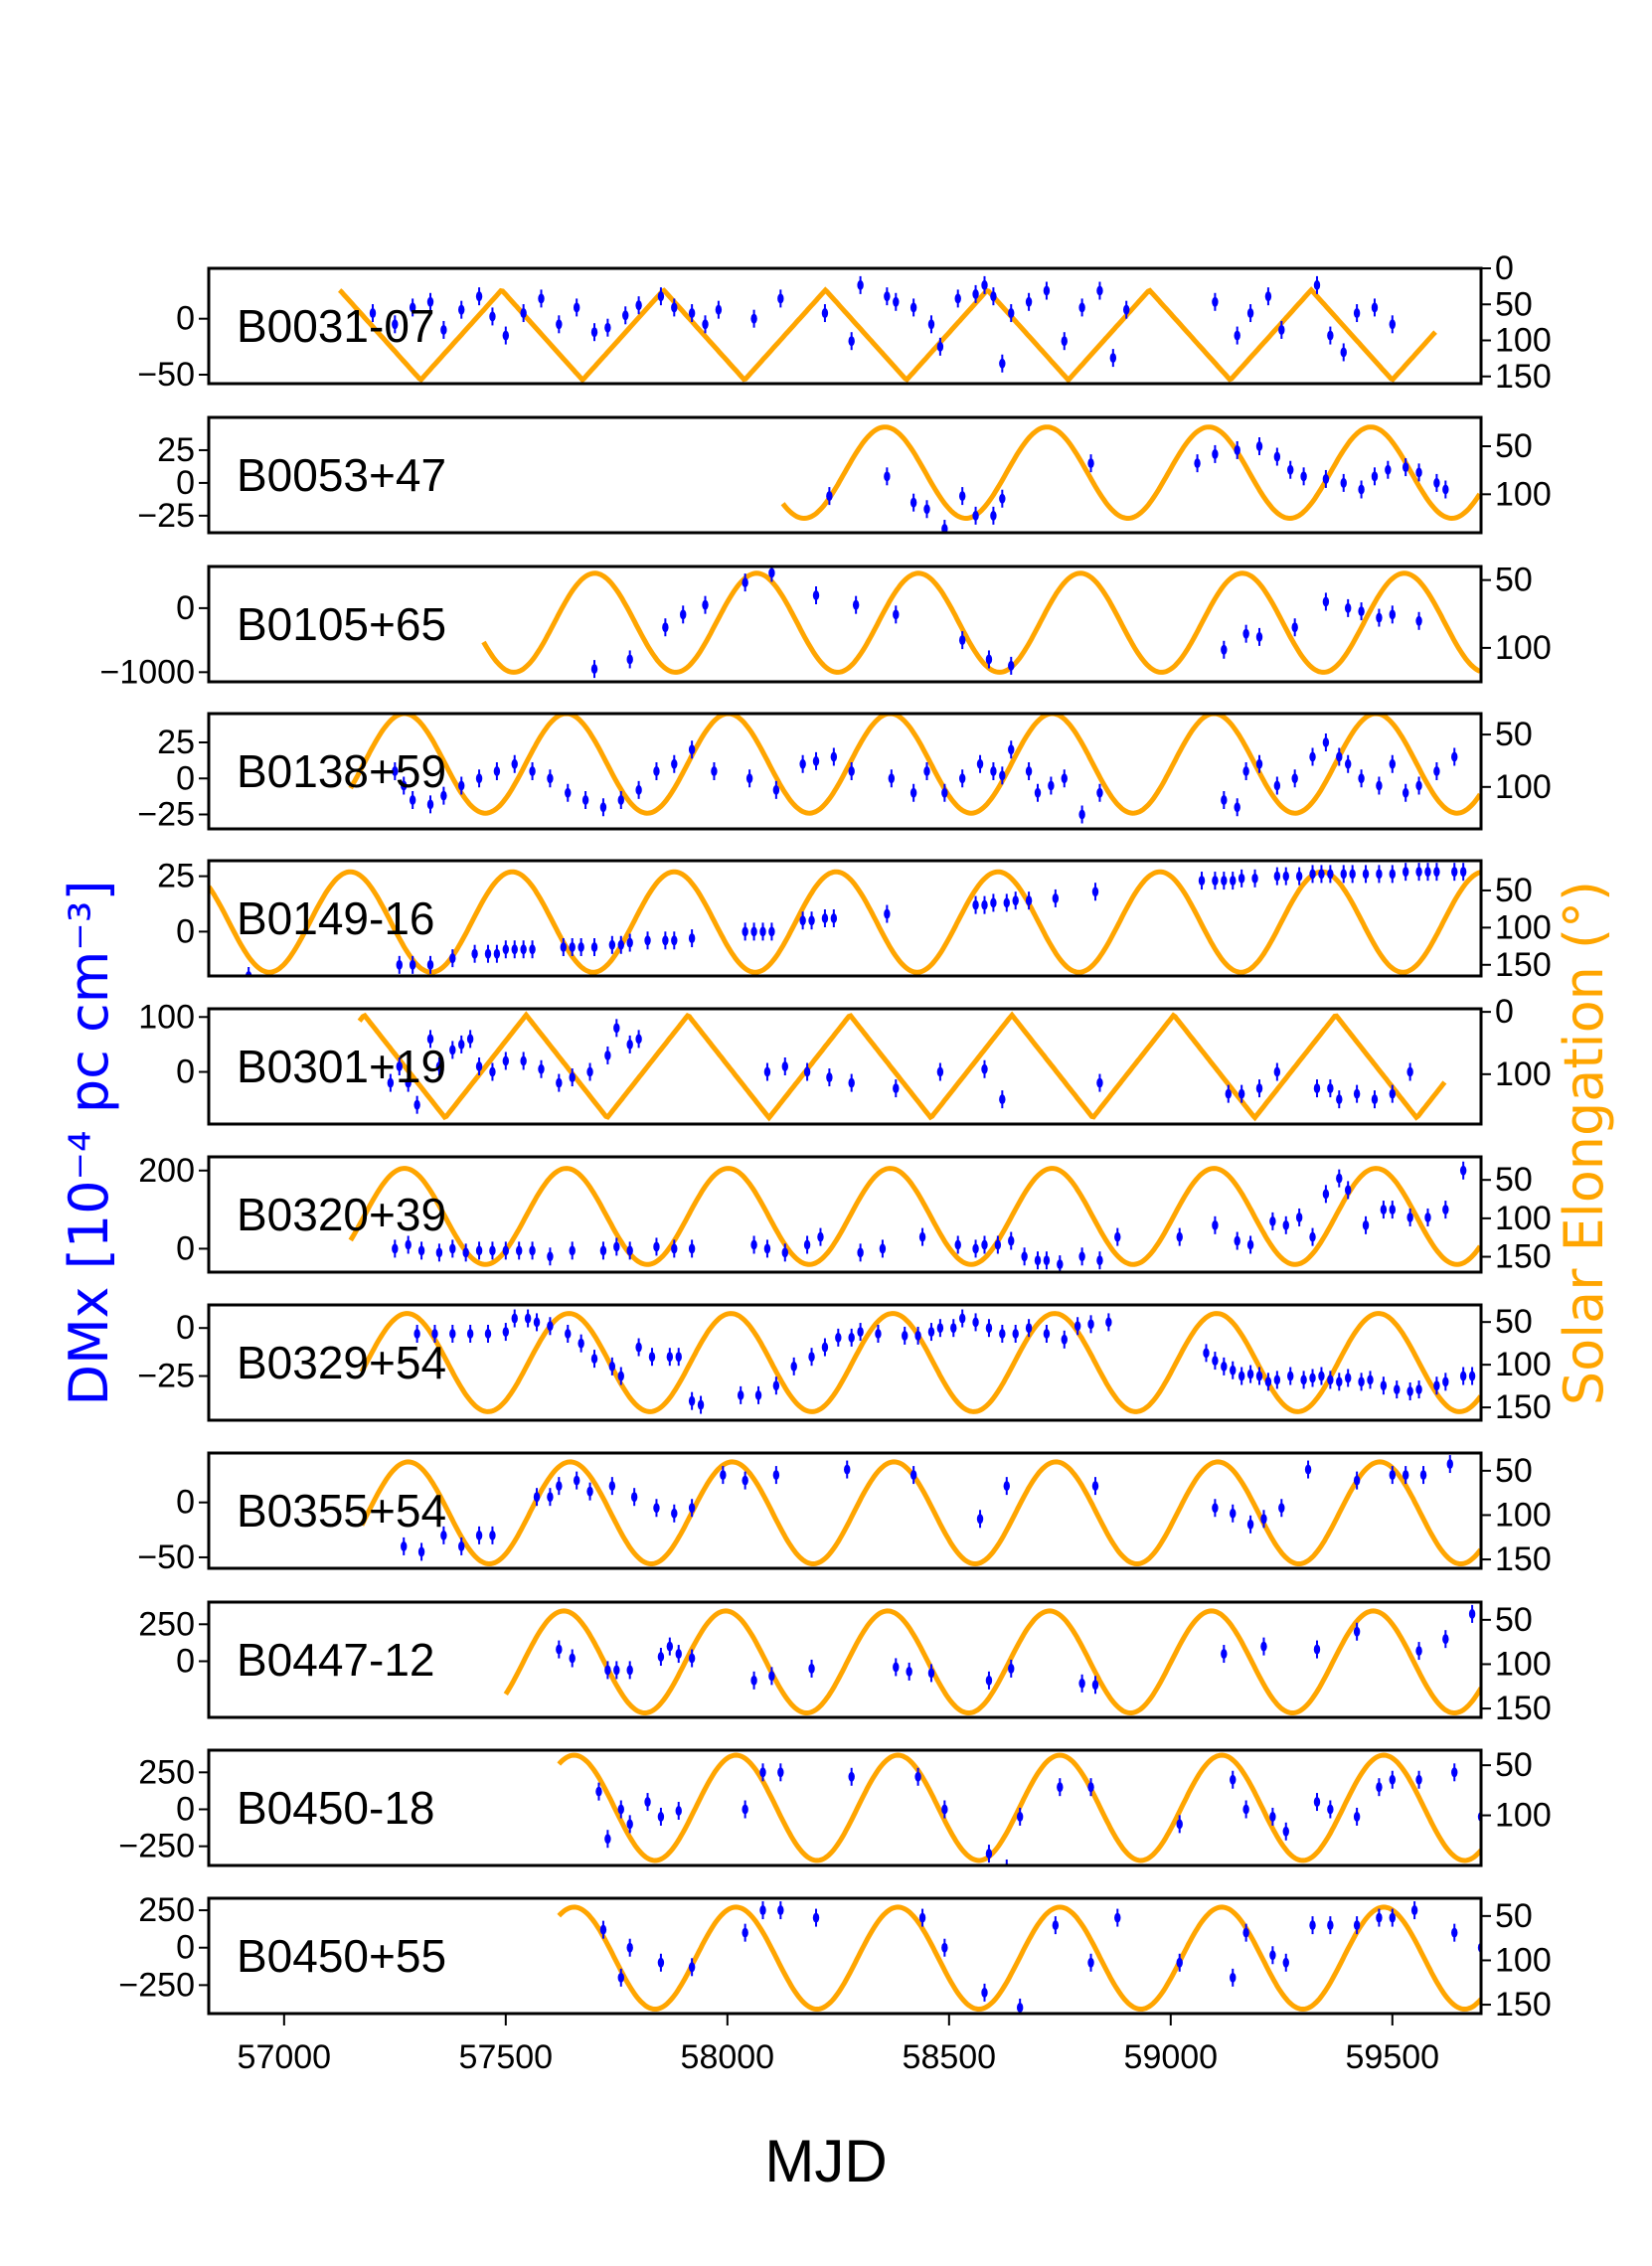 Image resolution: width=1652 pixels, height=2266 pixels. What do you see at coordinates (844, 1364) in the screenshot?
I see `panel-B0329+54: 0 −25 50 100 150 B0329+54` at bounding box center [844, 1364].